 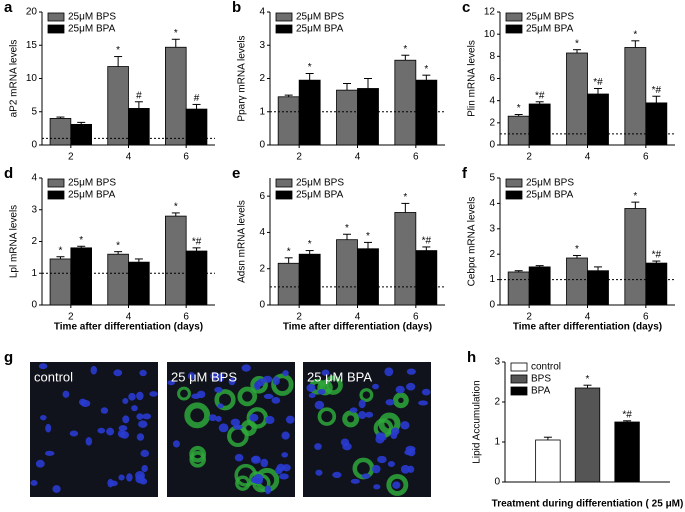 What do you see at coordinates (242, 241) in the screenshot?
I see `y-axis-label: Adsn mRNA levels` at bounding box center [242, 241].